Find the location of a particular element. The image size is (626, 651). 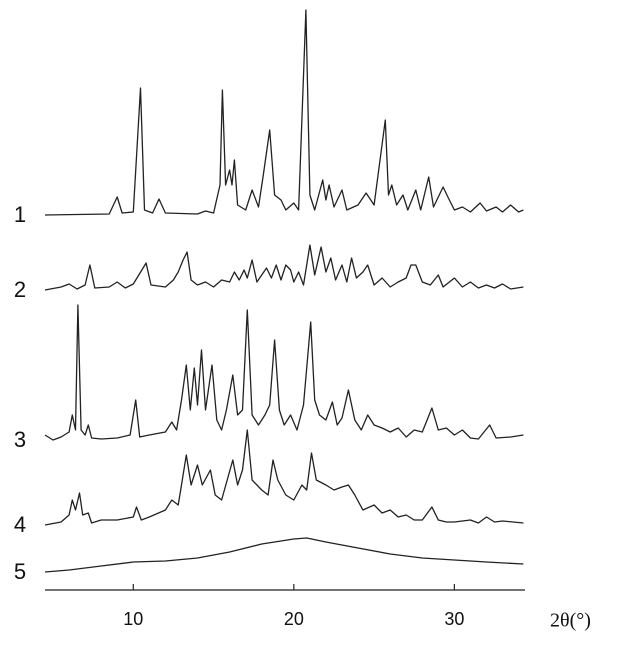

series-label: 4 is located at coordinates (20, 524).